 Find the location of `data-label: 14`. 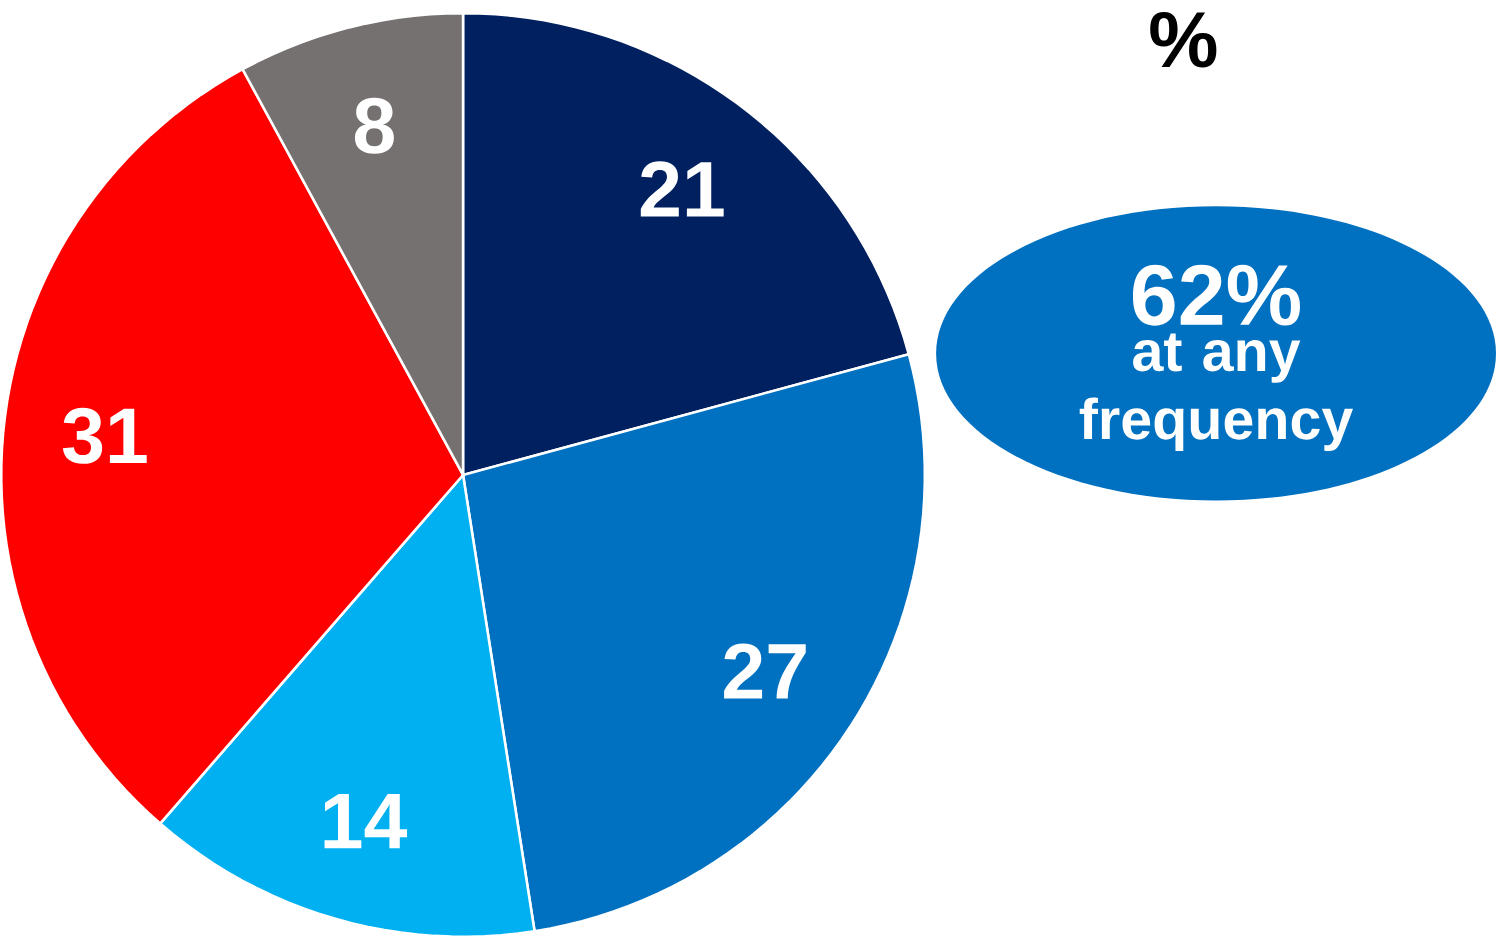

data-label: 14 is located at coordinates (366, 821).